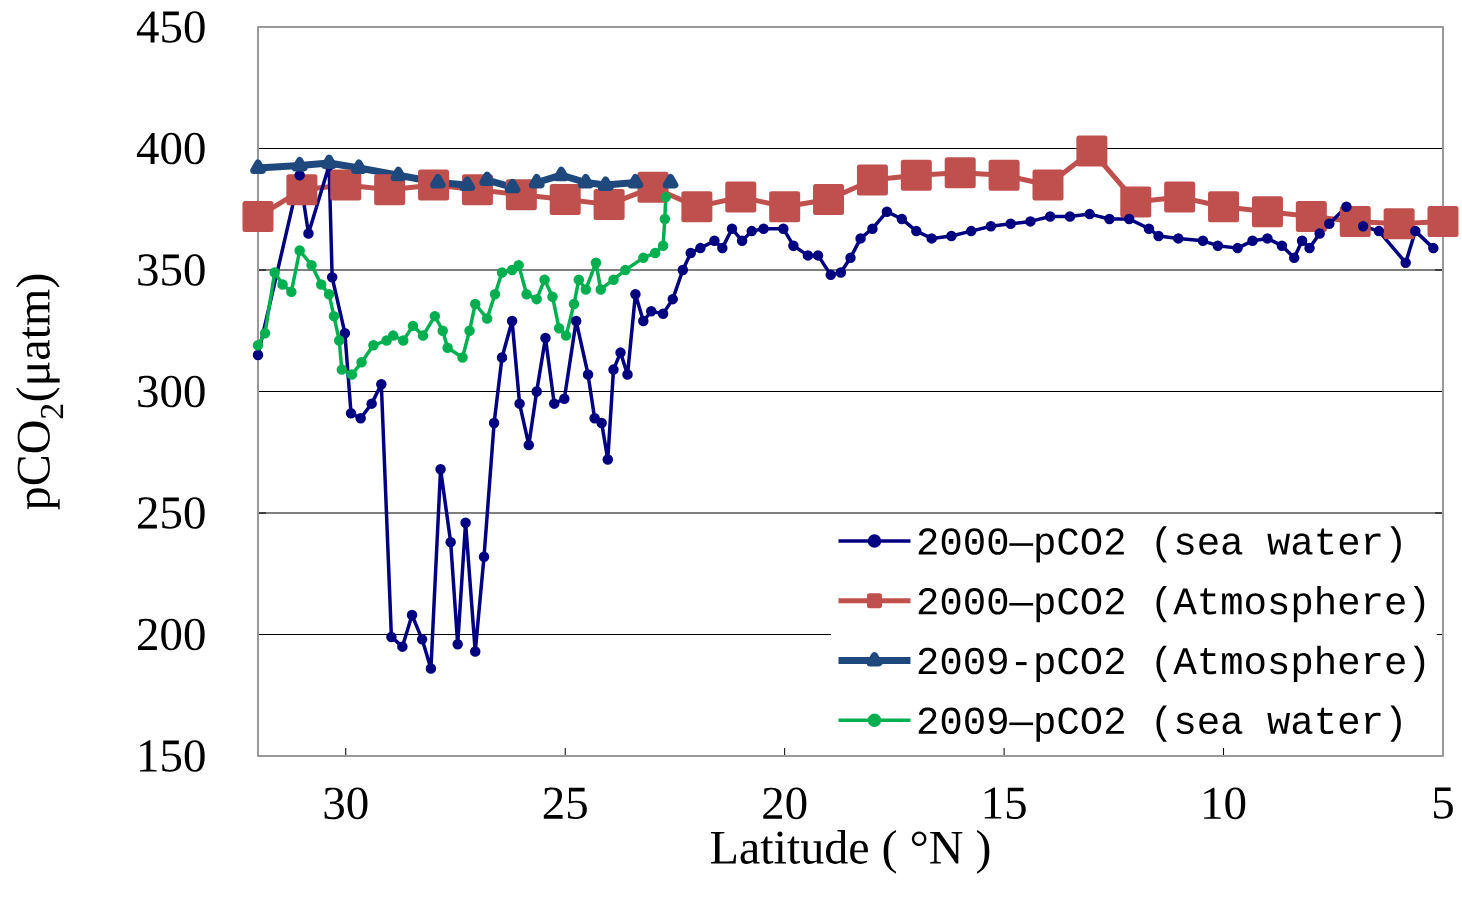 The height and width of the screenshot is (904, 1462). I want to click on legend-label: 2009-pCO2 (Atmosphere), so click(1171, 664).